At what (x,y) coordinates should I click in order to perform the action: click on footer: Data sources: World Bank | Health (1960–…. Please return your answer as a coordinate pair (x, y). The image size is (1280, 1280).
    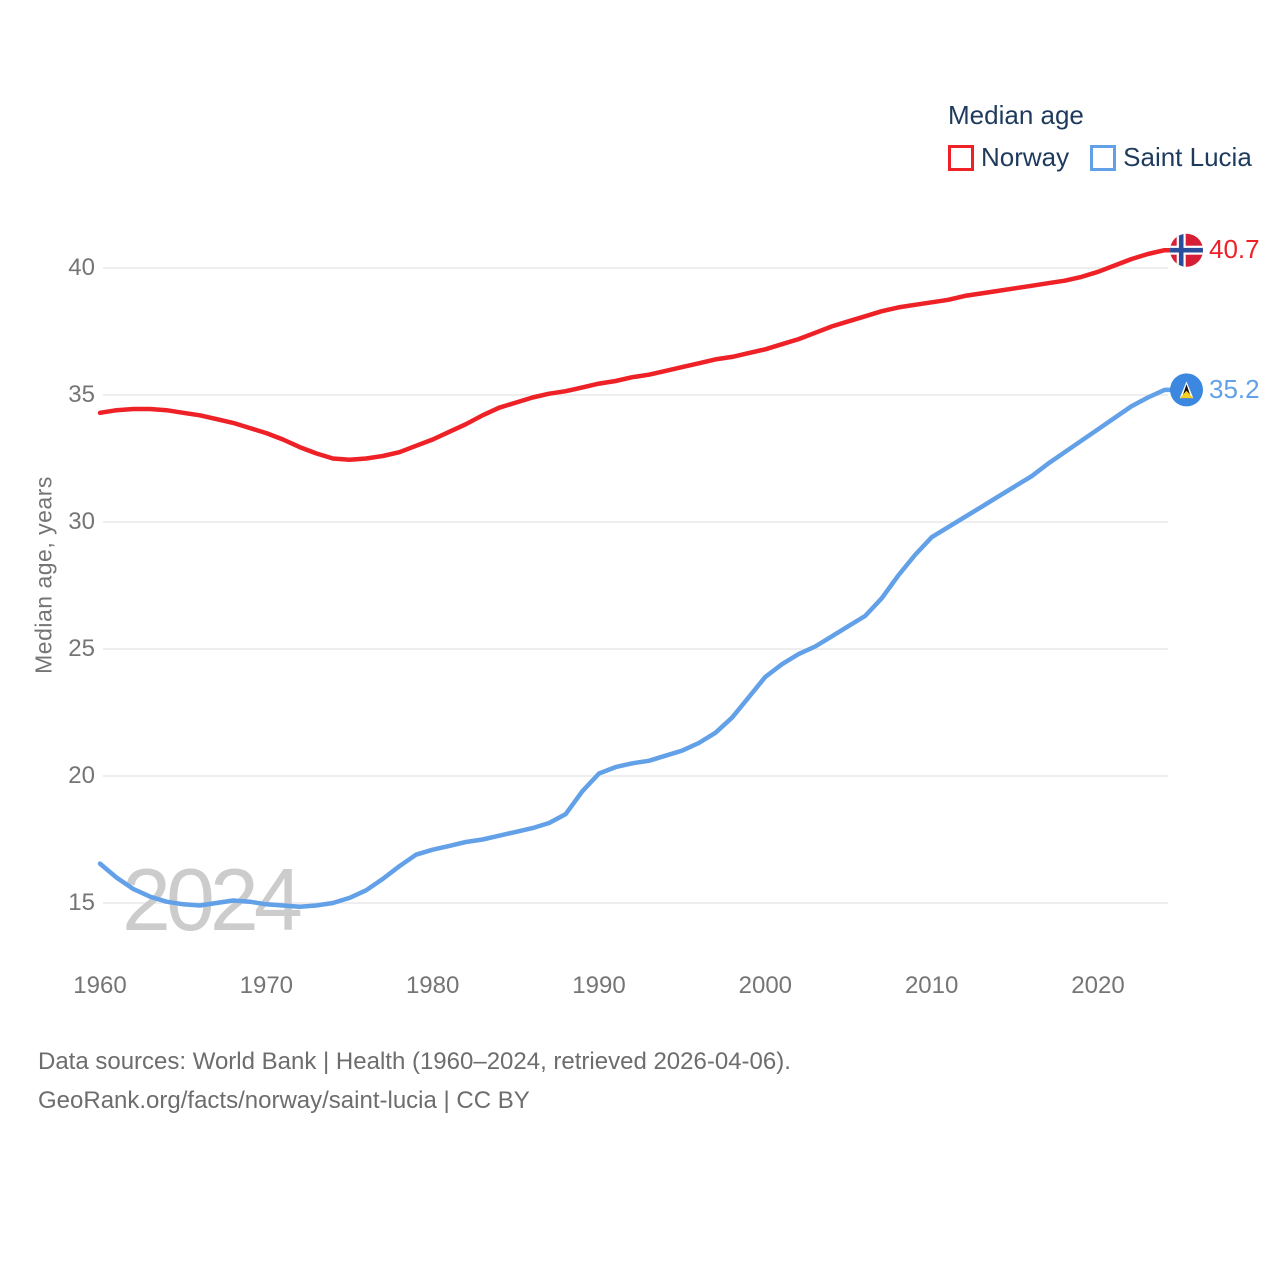
    Looking at the image, I should click on (414, 1081).